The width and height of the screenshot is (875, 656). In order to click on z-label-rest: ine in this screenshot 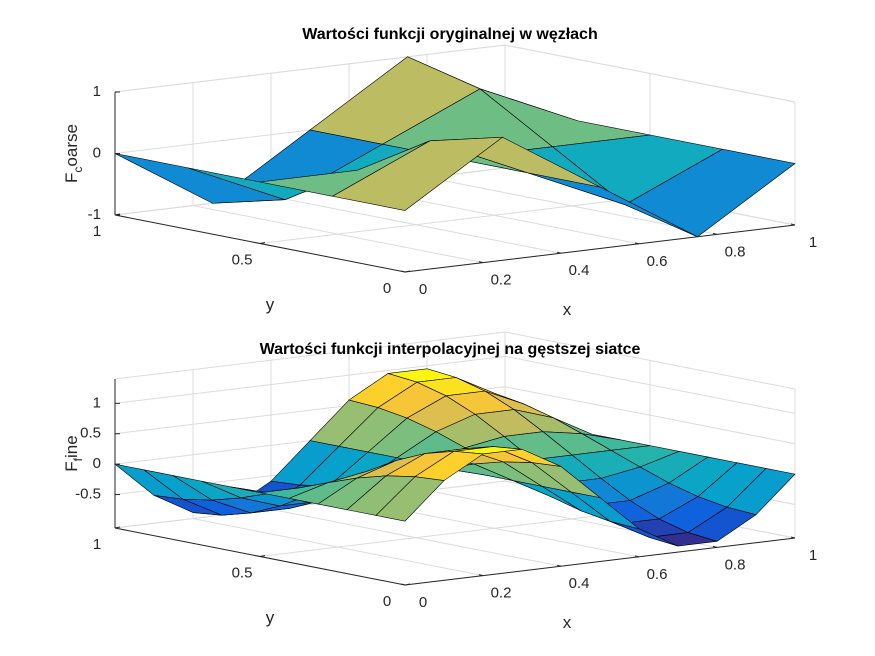, I will do `click(71, 446)`.